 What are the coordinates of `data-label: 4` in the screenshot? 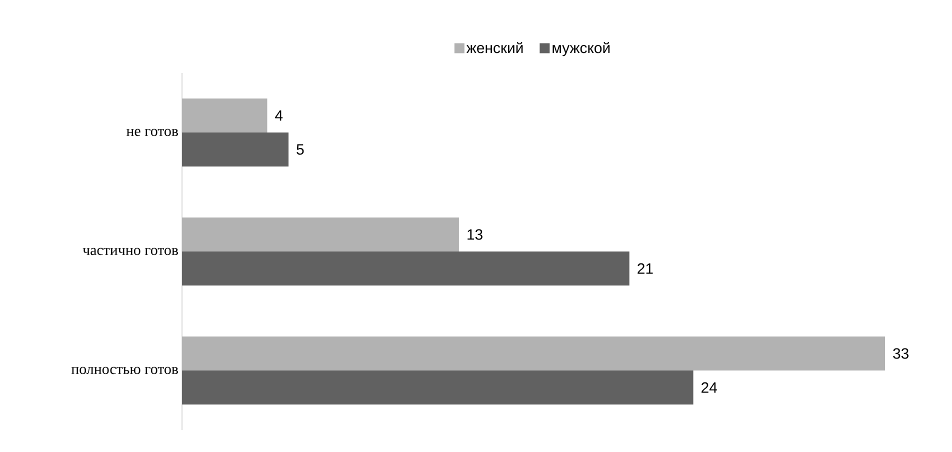 It's located at (279, 115).